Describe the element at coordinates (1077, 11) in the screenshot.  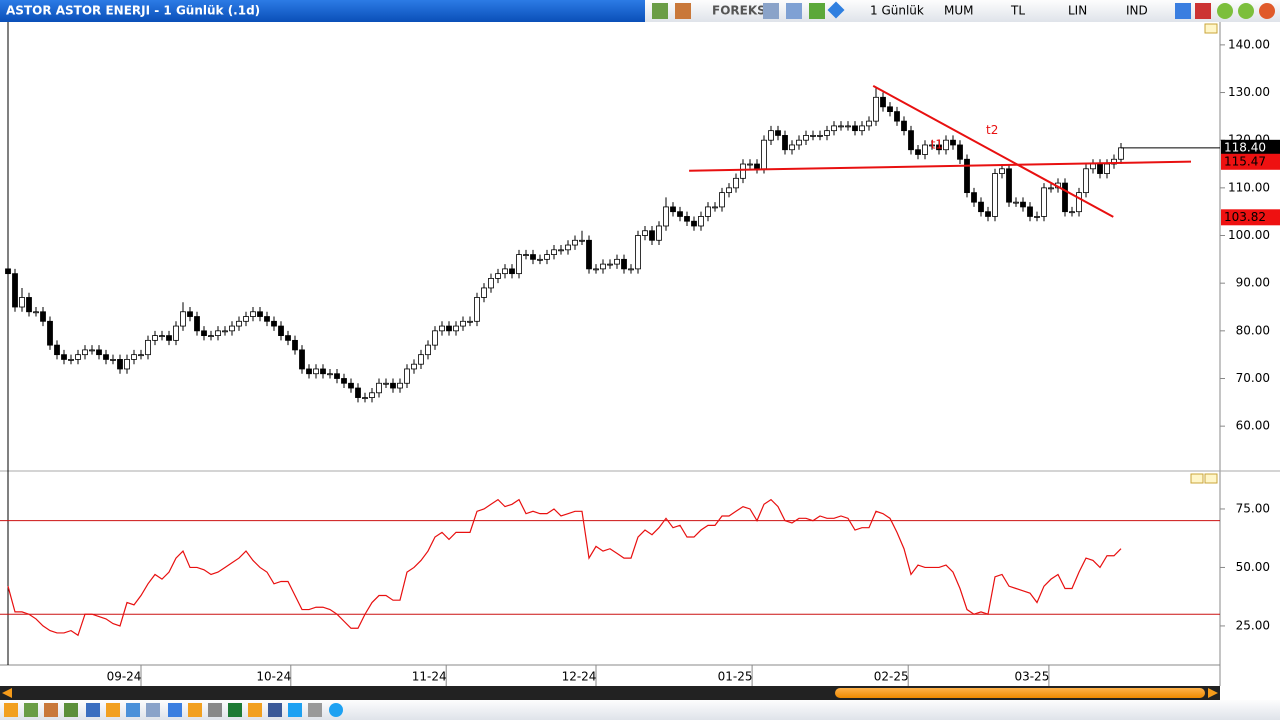
I see `scale-button: LIN` at that location.